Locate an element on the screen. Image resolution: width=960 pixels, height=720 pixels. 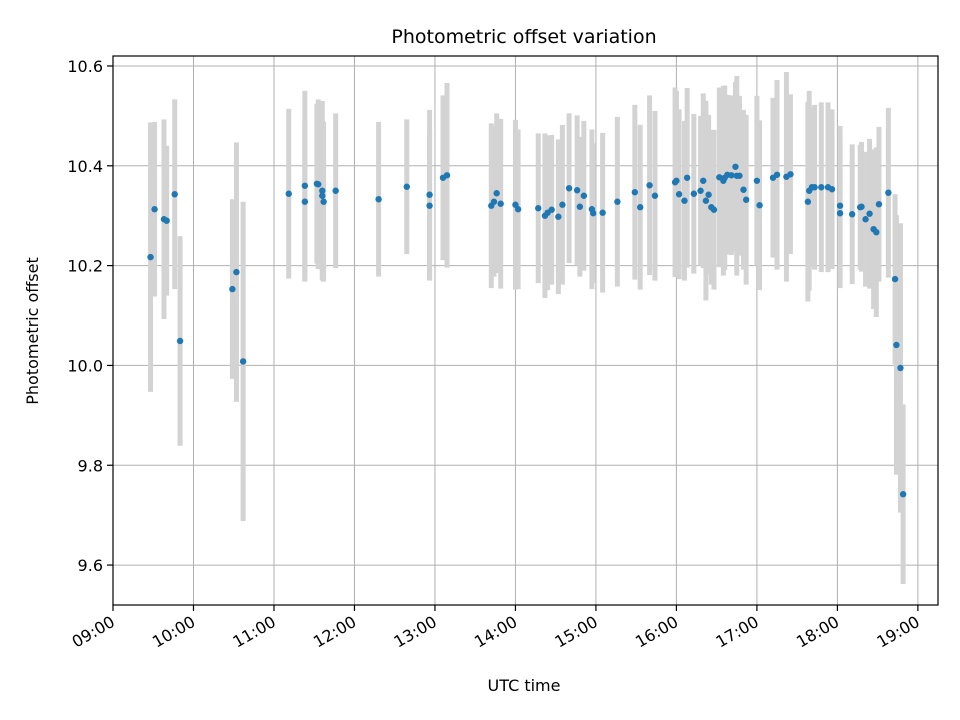
y-axis: 9.6 9.8 10.0 10.2 10.4 10.6 is located at coordinates (90, 316).